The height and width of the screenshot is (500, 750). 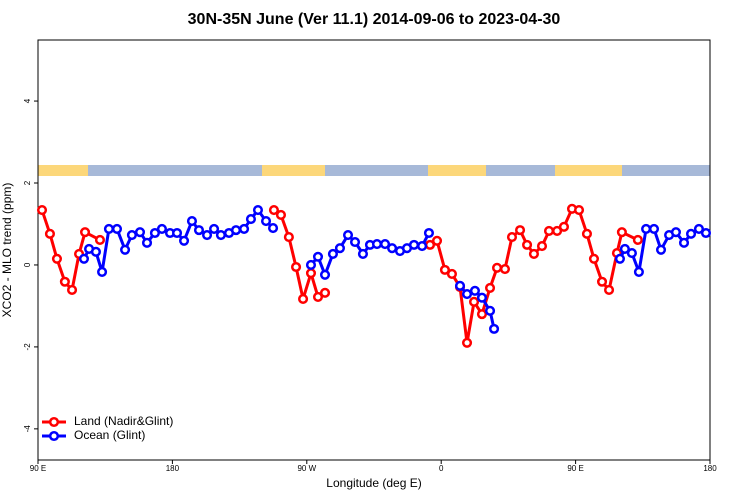 What do you see at coordinates (27, 347) in the screenshot?
I see `y-tick-label: -2` at bounding box center [27, 347].